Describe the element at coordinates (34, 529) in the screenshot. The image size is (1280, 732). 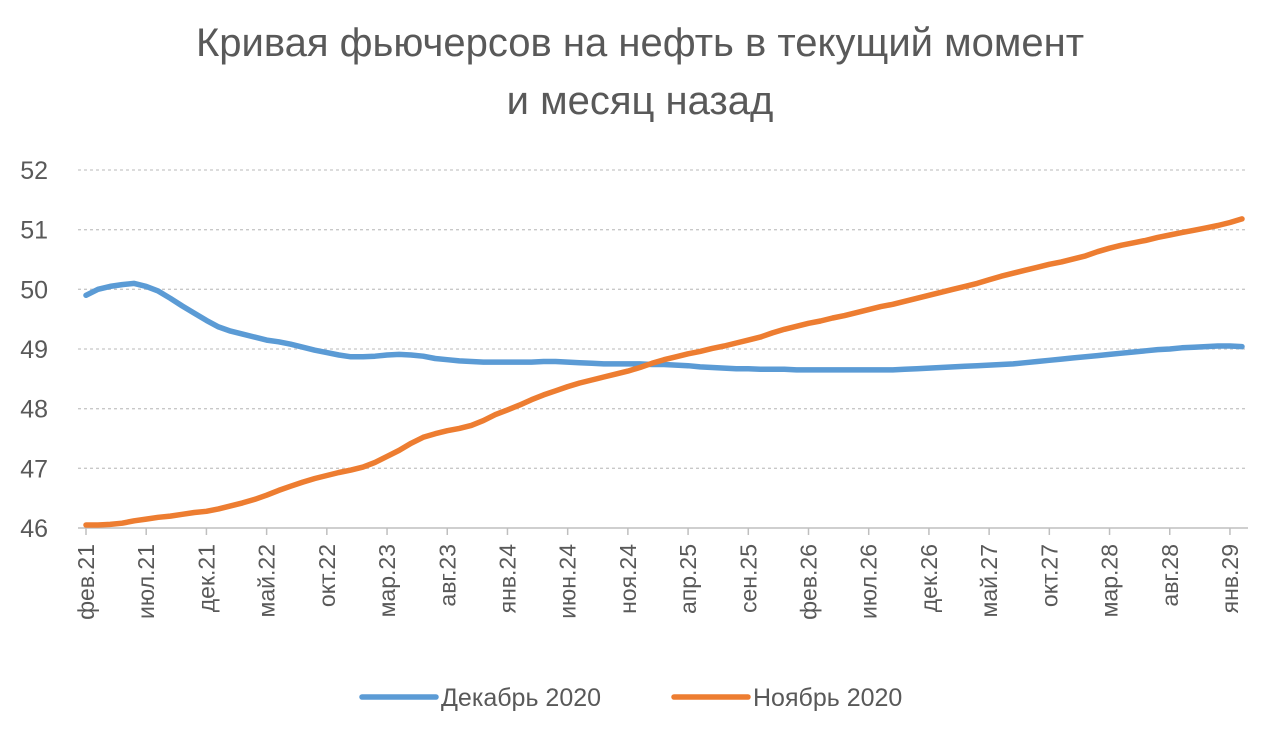
I see `y-tick-label: 46` at that location.